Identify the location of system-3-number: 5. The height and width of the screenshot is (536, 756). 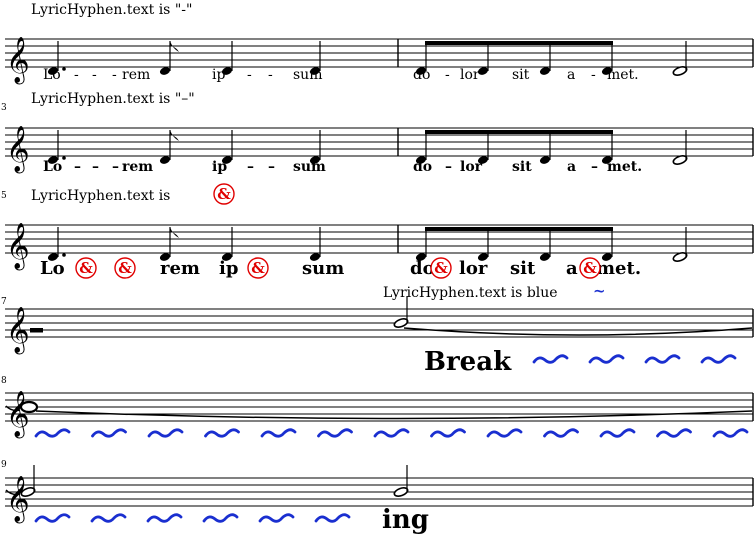
(4, 196).